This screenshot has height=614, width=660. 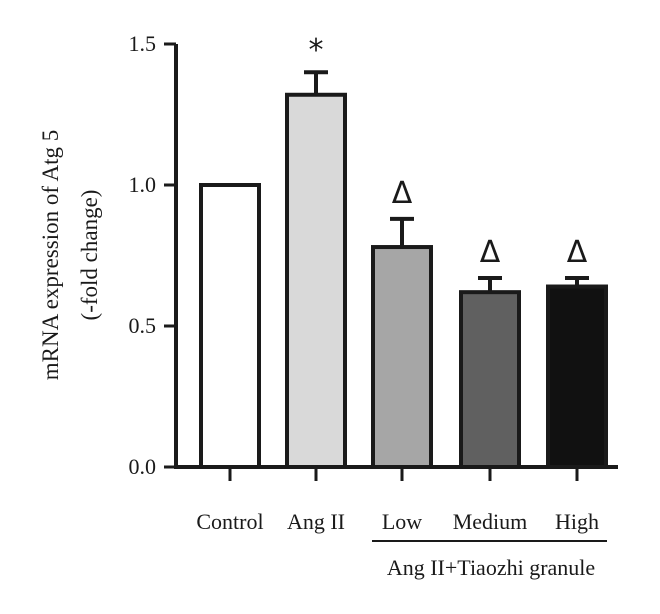 What do you see at coordinates (89, 255) in the screenshot?
I see `y-axis-title-line2: (-fold change)` at bounding box center [89, 255].